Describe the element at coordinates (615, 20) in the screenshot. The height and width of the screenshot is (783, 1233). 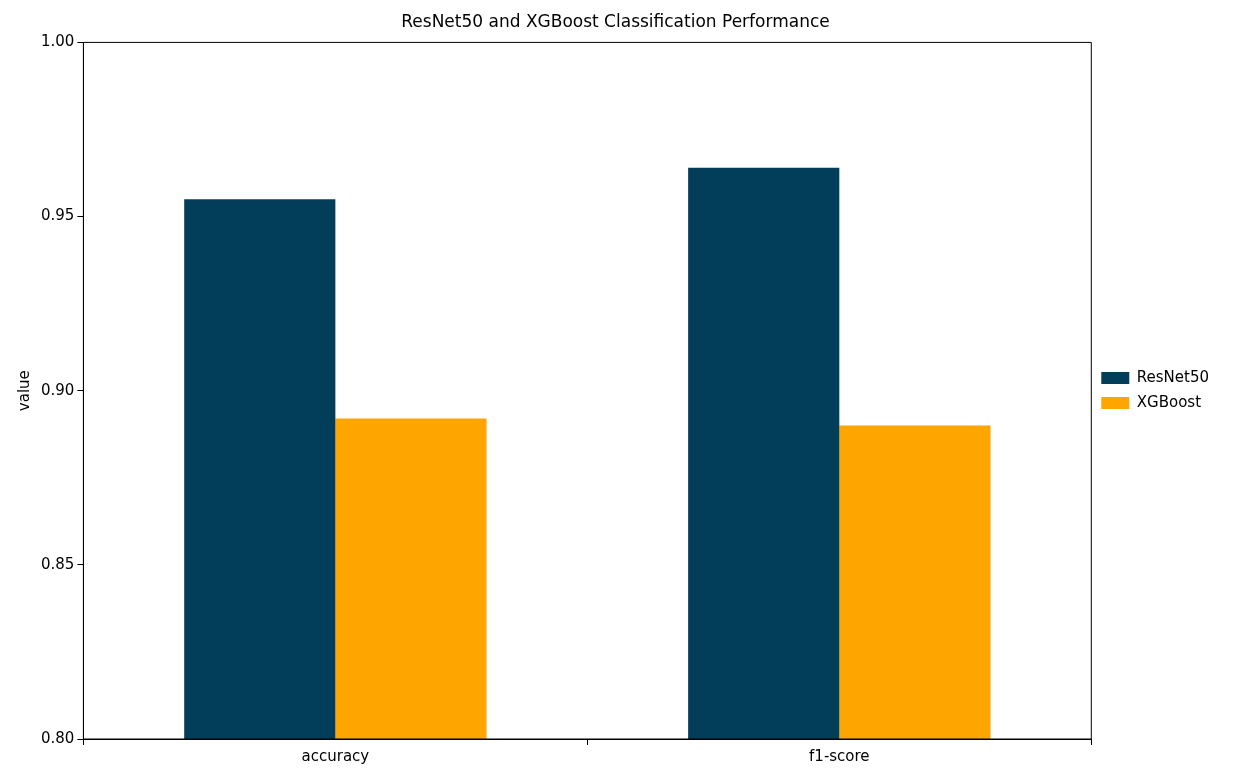
I see `chart-title: ResNet50 and XGBoost Classification Performance` at that location.